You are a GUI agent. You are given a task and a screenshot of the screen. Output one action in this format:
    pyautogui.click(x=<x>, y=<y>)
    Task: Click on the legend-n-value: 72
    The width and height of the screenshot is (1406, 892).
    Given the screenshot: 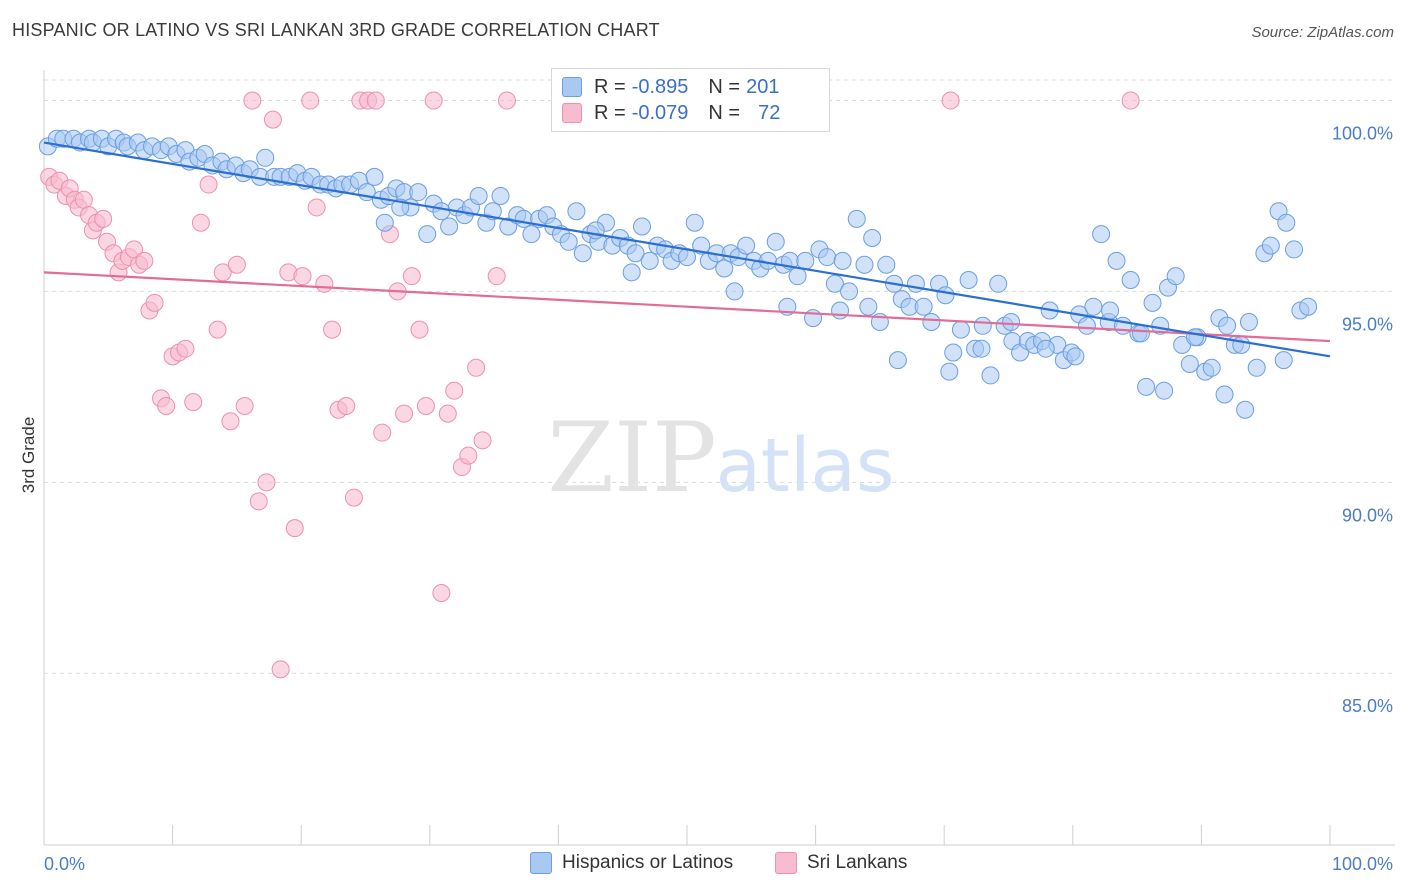 What is the action you would take?
    pyautogui.click(x=769, y=112)
    